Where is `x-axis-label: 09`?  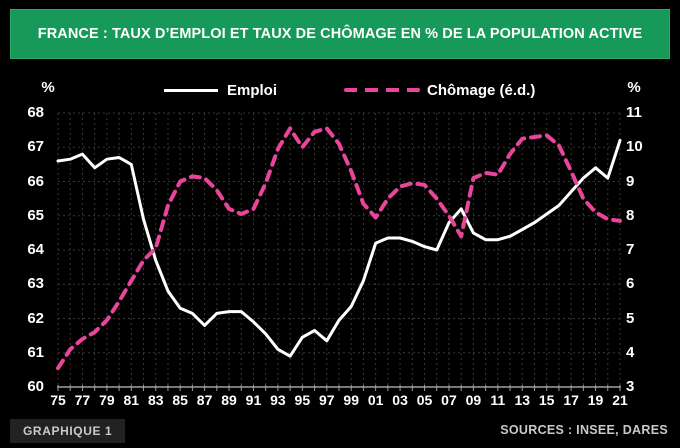 x-axis-label: 09 is located at coordinates (473, 400).